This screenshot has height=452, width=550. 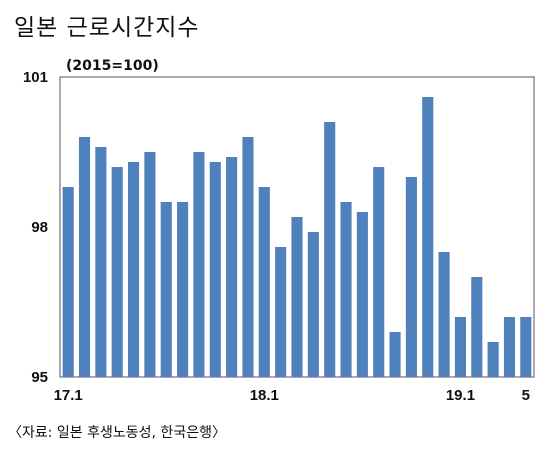 I want to click on y-tick-label: 95, so click(x=39, y=377).